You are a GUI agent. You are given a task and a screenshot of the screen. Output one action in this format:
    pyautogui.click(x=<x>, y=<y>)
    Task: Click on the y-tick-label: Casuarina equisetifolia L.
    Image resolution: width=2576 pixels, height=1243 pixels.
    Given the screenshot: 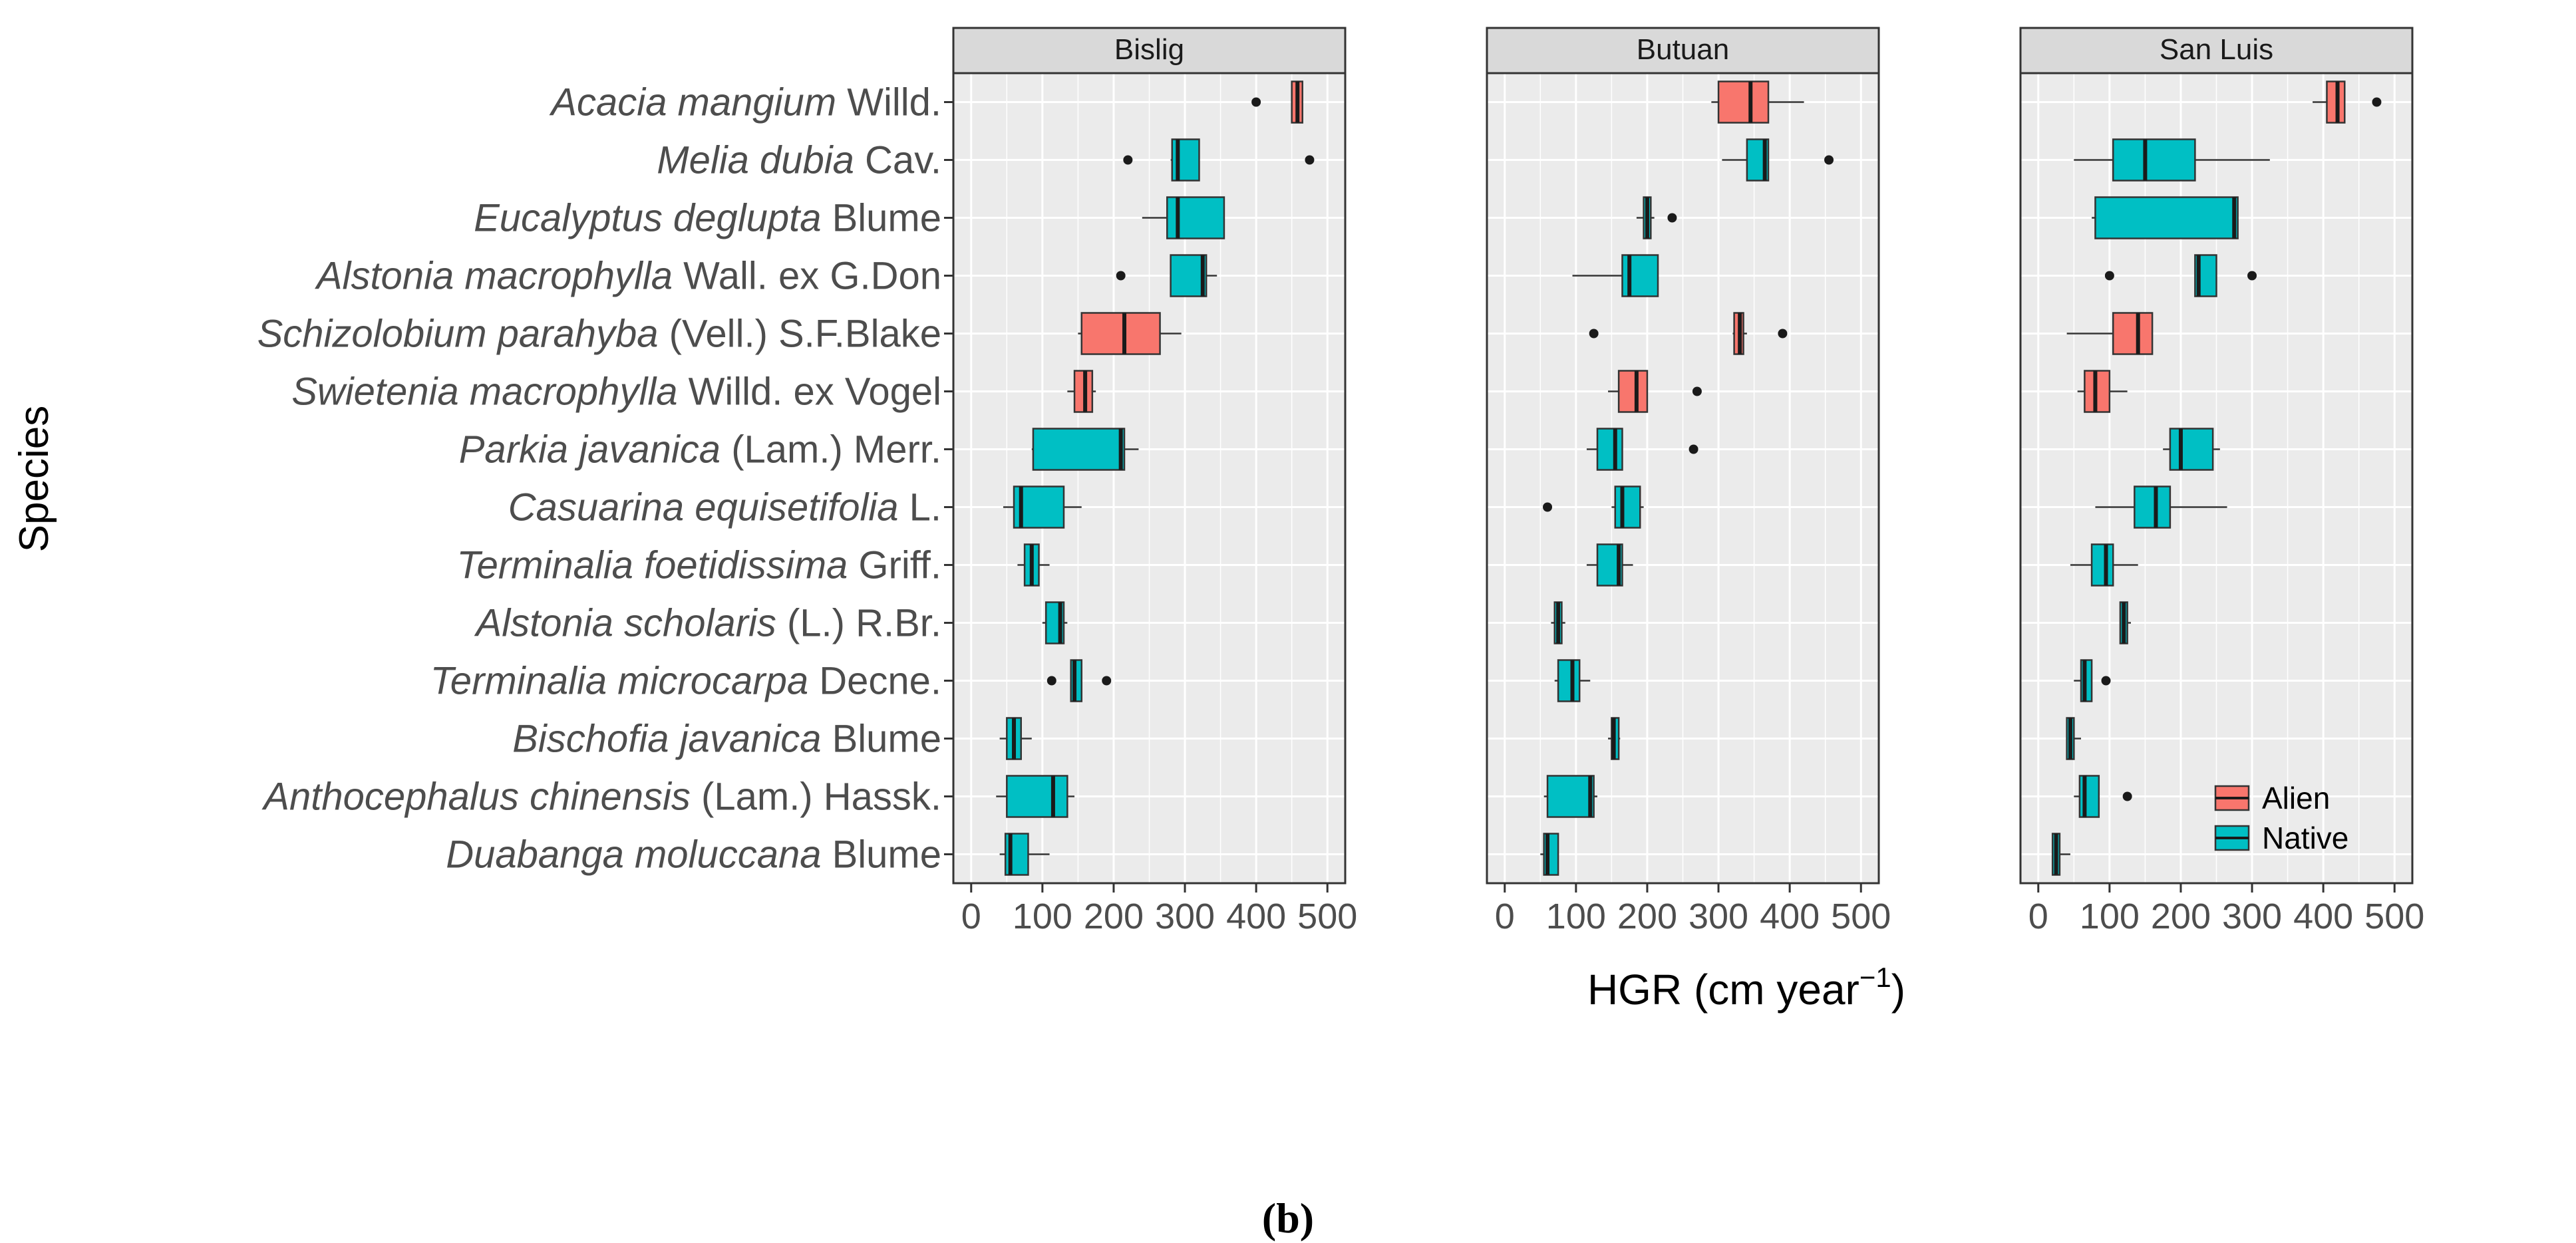 What is the action you would take?
    pyautogui.click(x=724, y=507)
    